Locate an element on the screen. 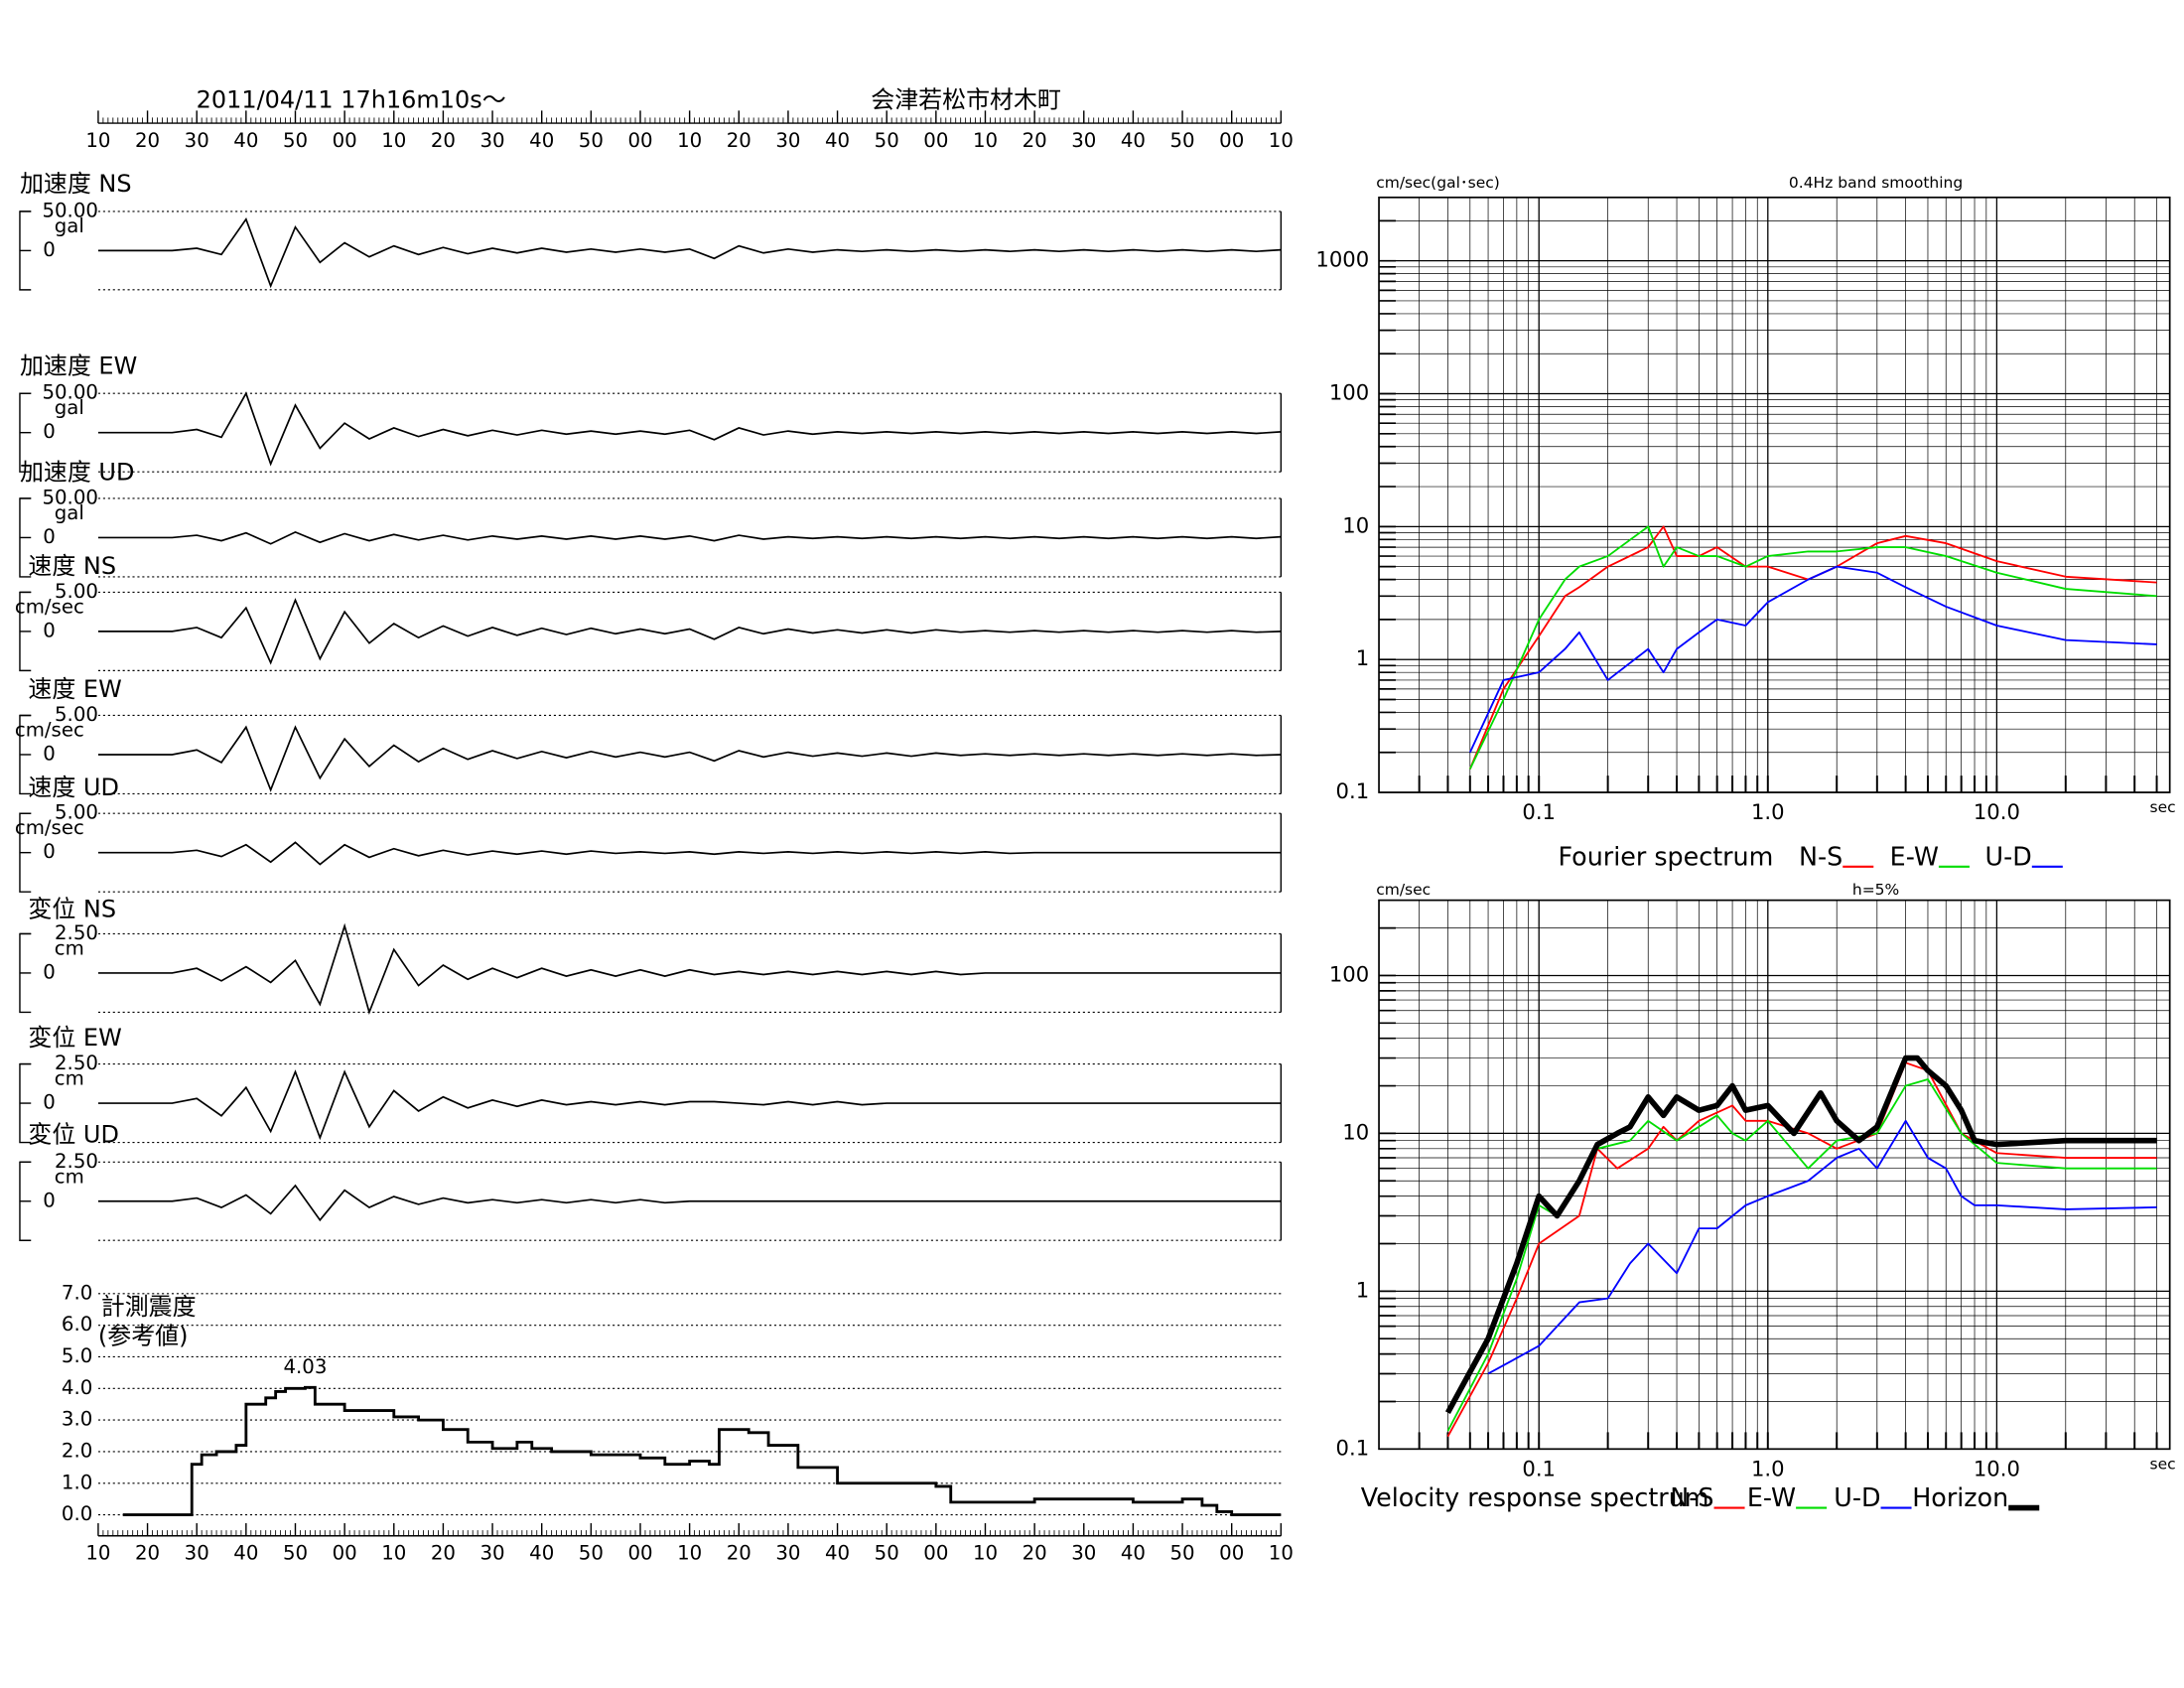 Image resolution: width=2184 pixels, height=1688 pixels. legend-label: E-W is located at coordinates (1771, 1497).